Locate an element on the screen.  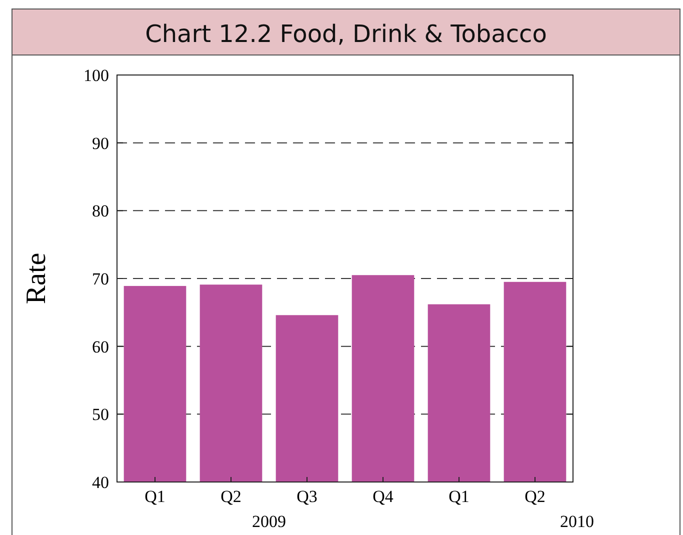
y-tick-label: 100 is located at coordinates (96, 75).